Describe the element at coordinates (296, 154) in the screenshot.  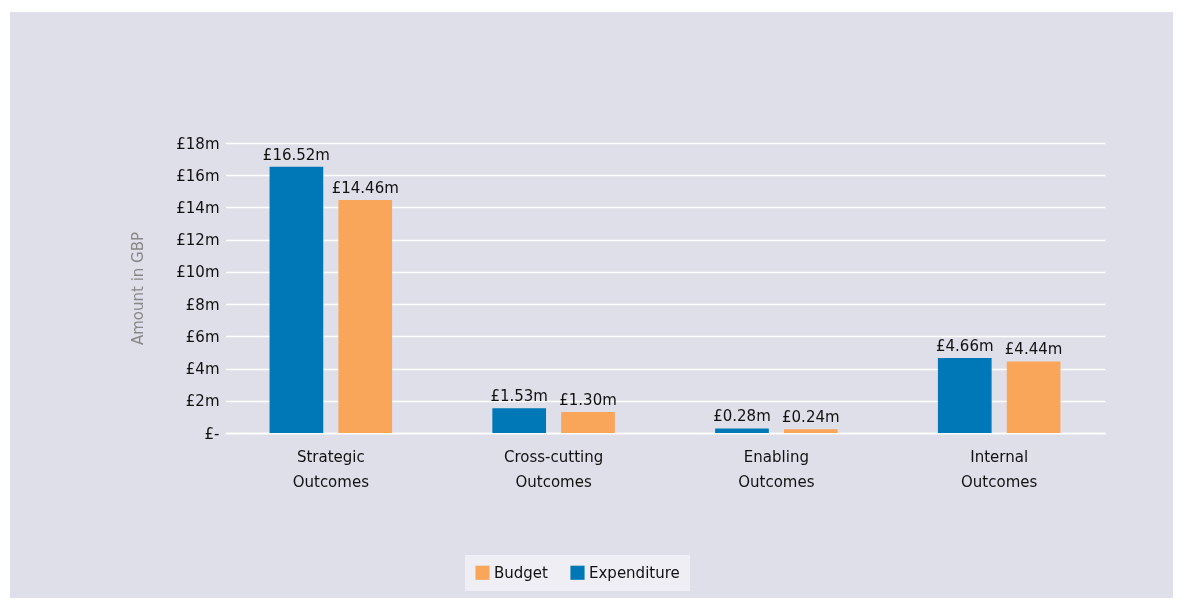
I see `data-label: £16.52m` at that location.